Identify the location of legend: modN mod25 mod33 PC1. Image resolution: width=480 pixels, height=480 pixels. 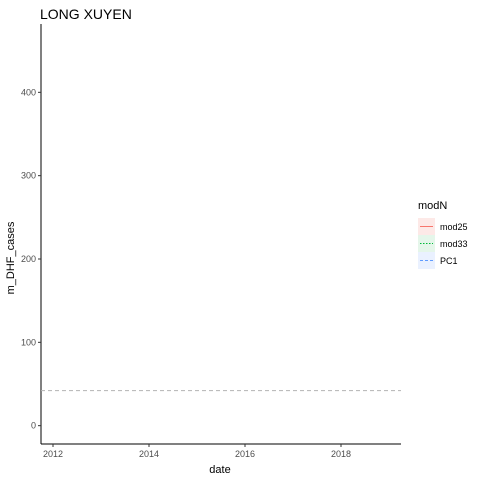
(443, 234).